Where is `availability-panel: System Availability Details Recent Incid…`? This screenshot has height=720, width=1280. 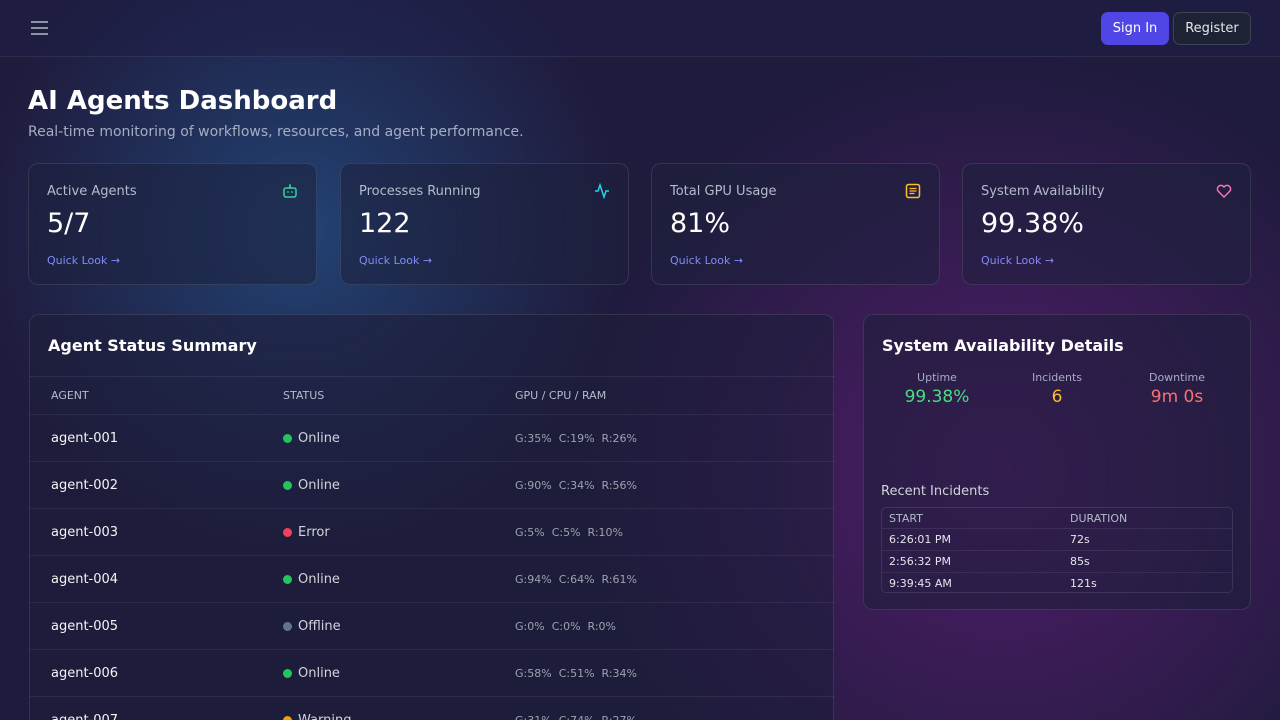 availability-panel: System Availability Details Recent Incid… is located at coordinates (1057, 462).